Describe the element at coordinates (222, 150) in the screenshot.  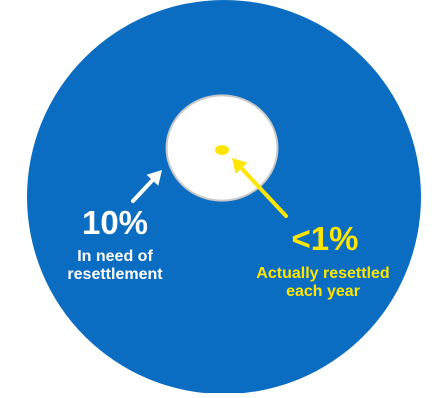
I see `dot-resettled` at that location.